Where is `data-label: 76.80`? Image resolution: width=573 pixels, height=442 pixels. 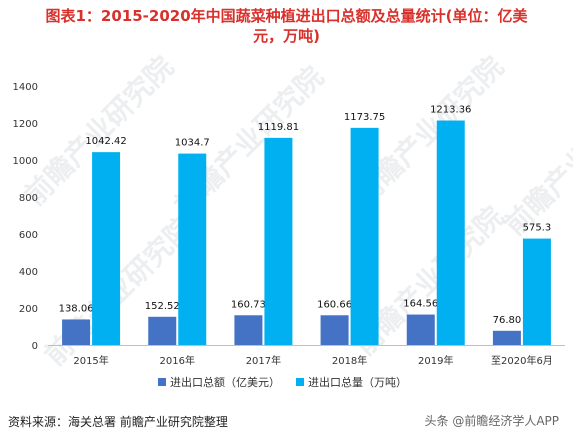
data-label: 76.80 is located at coordinates (507, 320).